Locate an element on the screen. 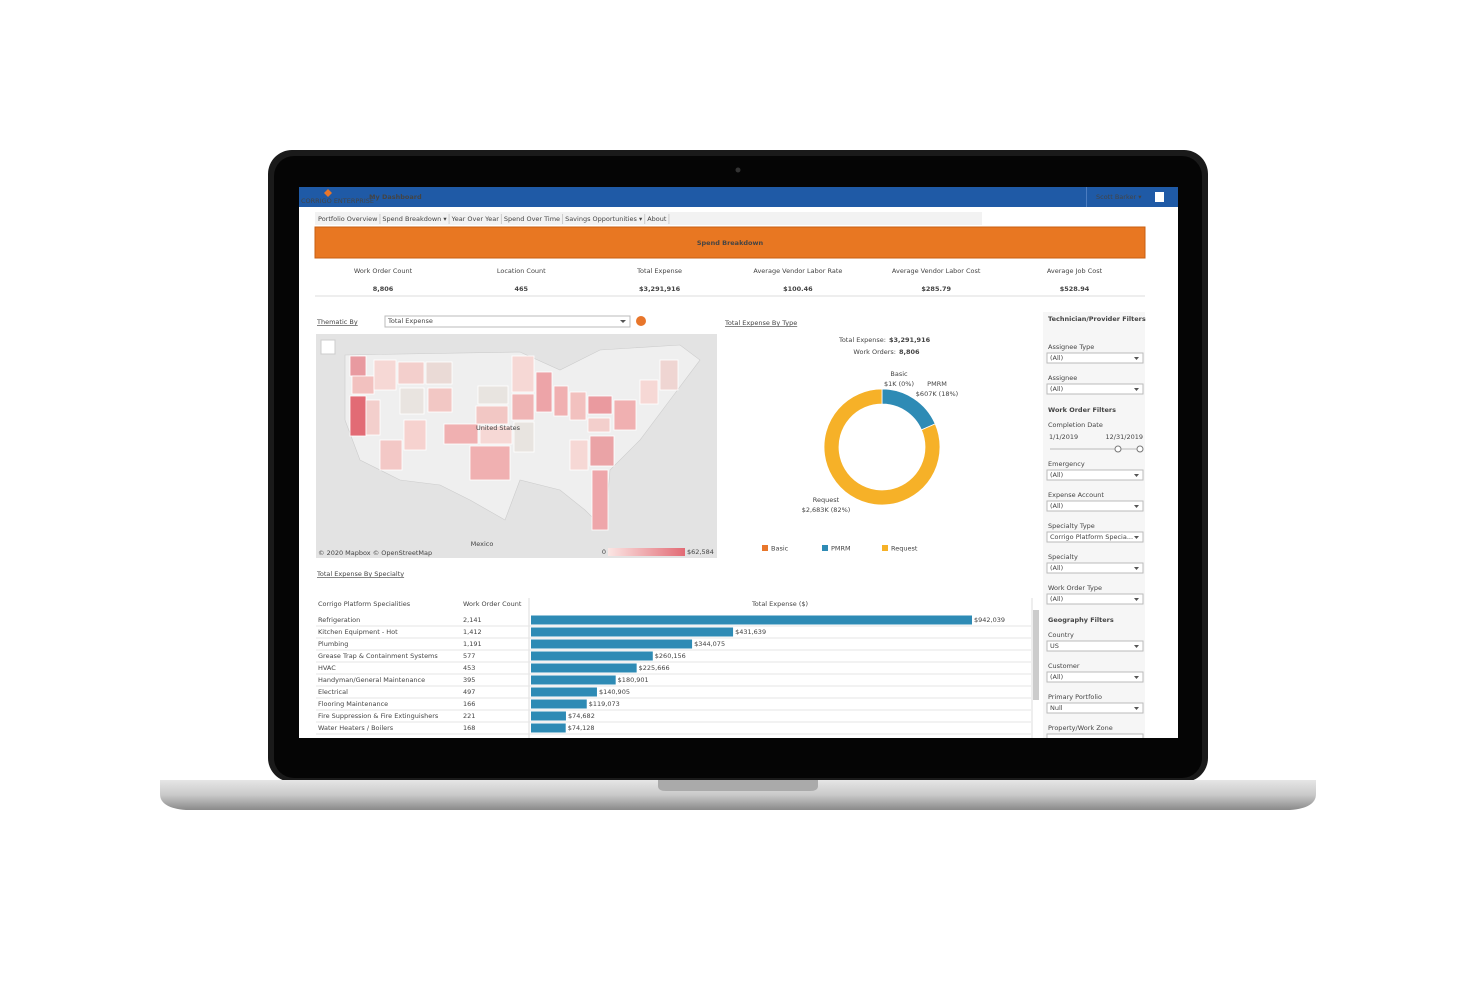  row-name: Flooring Maintenance is located at coordinates (353, 704).